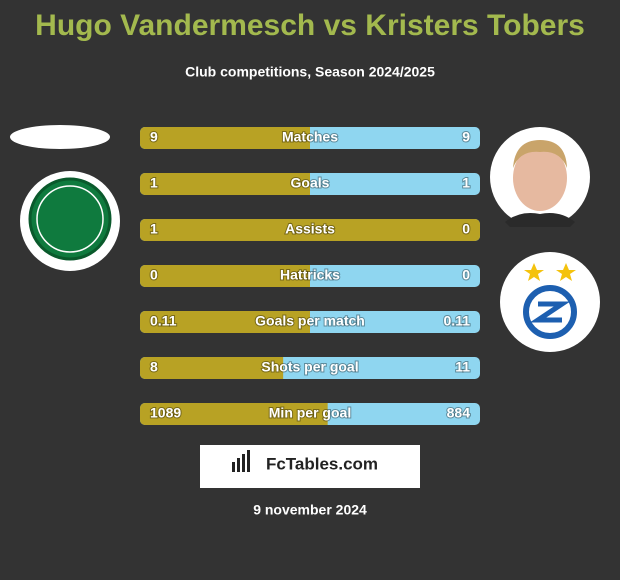 The height and width of the screenshot is (580, 620). I want to click on stat-label: Hattricks, so click(310, 275).